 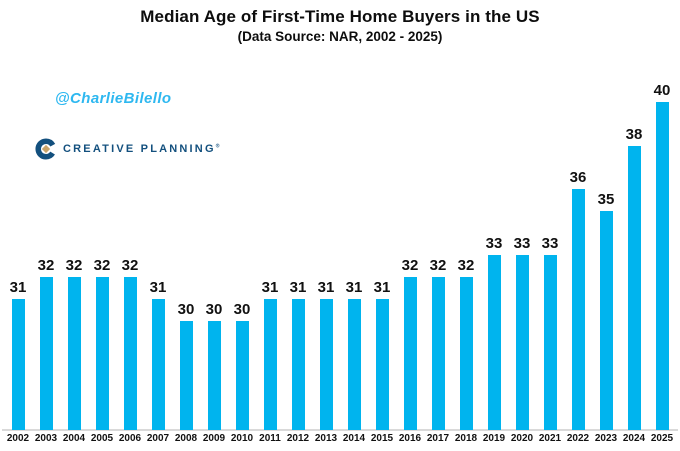 I want to click on creative-planning-logo: CREATIVE PLANNING®, so click(x=127, y=149).